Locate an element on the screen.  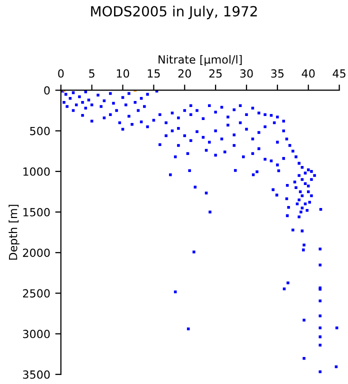
x-tick-label: 25 is located at coordinates (215, 73).